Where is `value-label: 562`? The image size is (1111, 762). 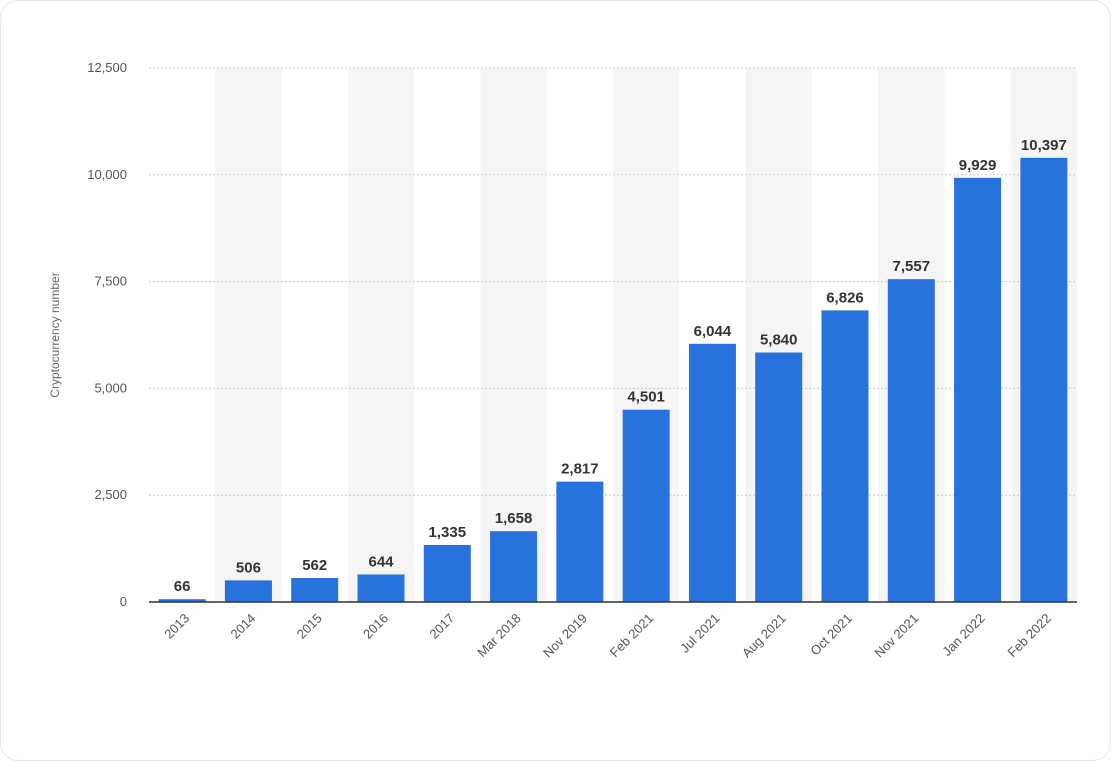
value-label: 562 is located at coordinates (314, 565).